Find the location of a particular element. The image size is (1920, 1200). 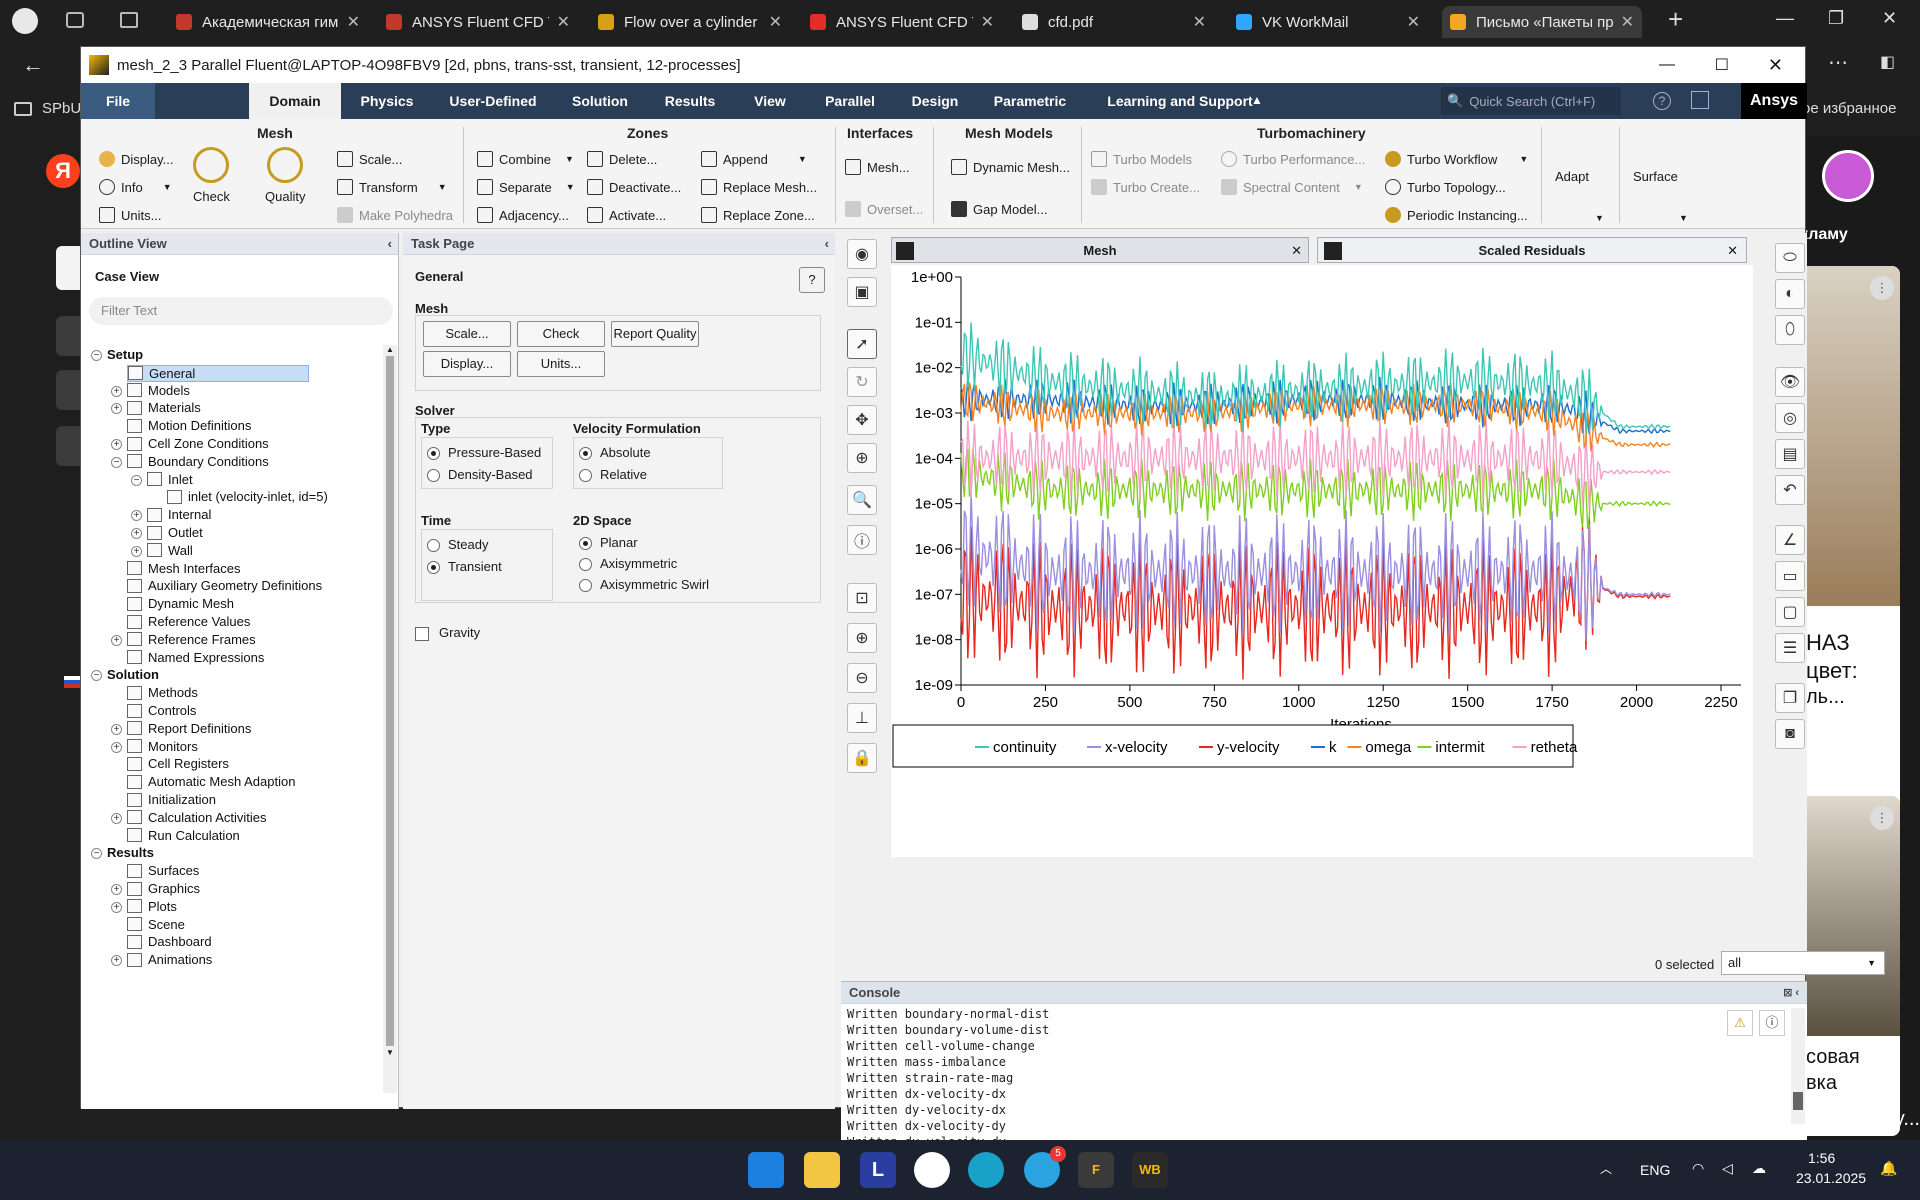

zoom-in-icon: ⊕ is located at coordinates (862, 638).